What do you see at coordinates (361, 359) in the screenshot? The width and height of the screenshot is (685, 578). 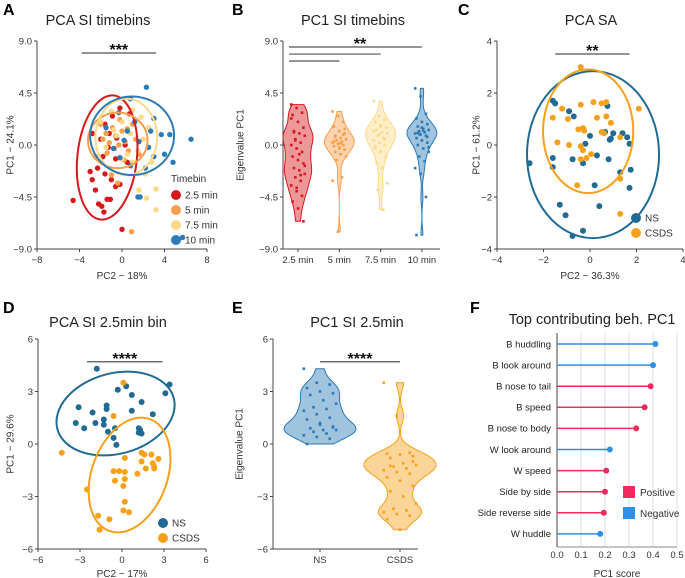 I see `significance-stars: ****` at bounding box center [361, 359].